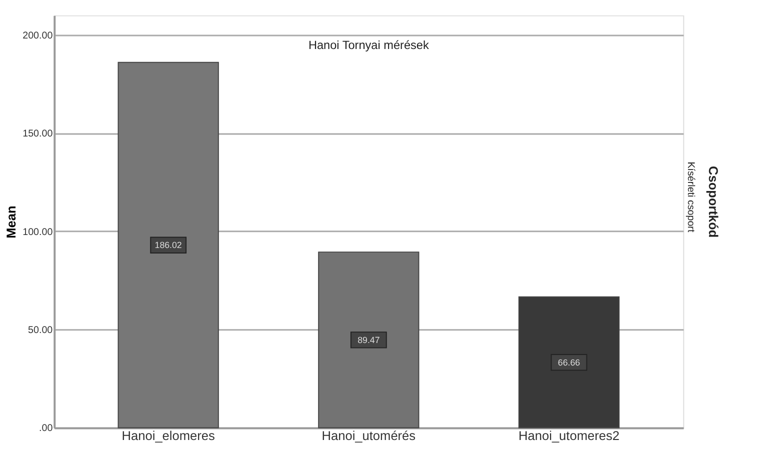  Describe the element at coordinates (168, 436) in the screenshot. I see `x-tick-label: Hanoi_elomeres` at that location.